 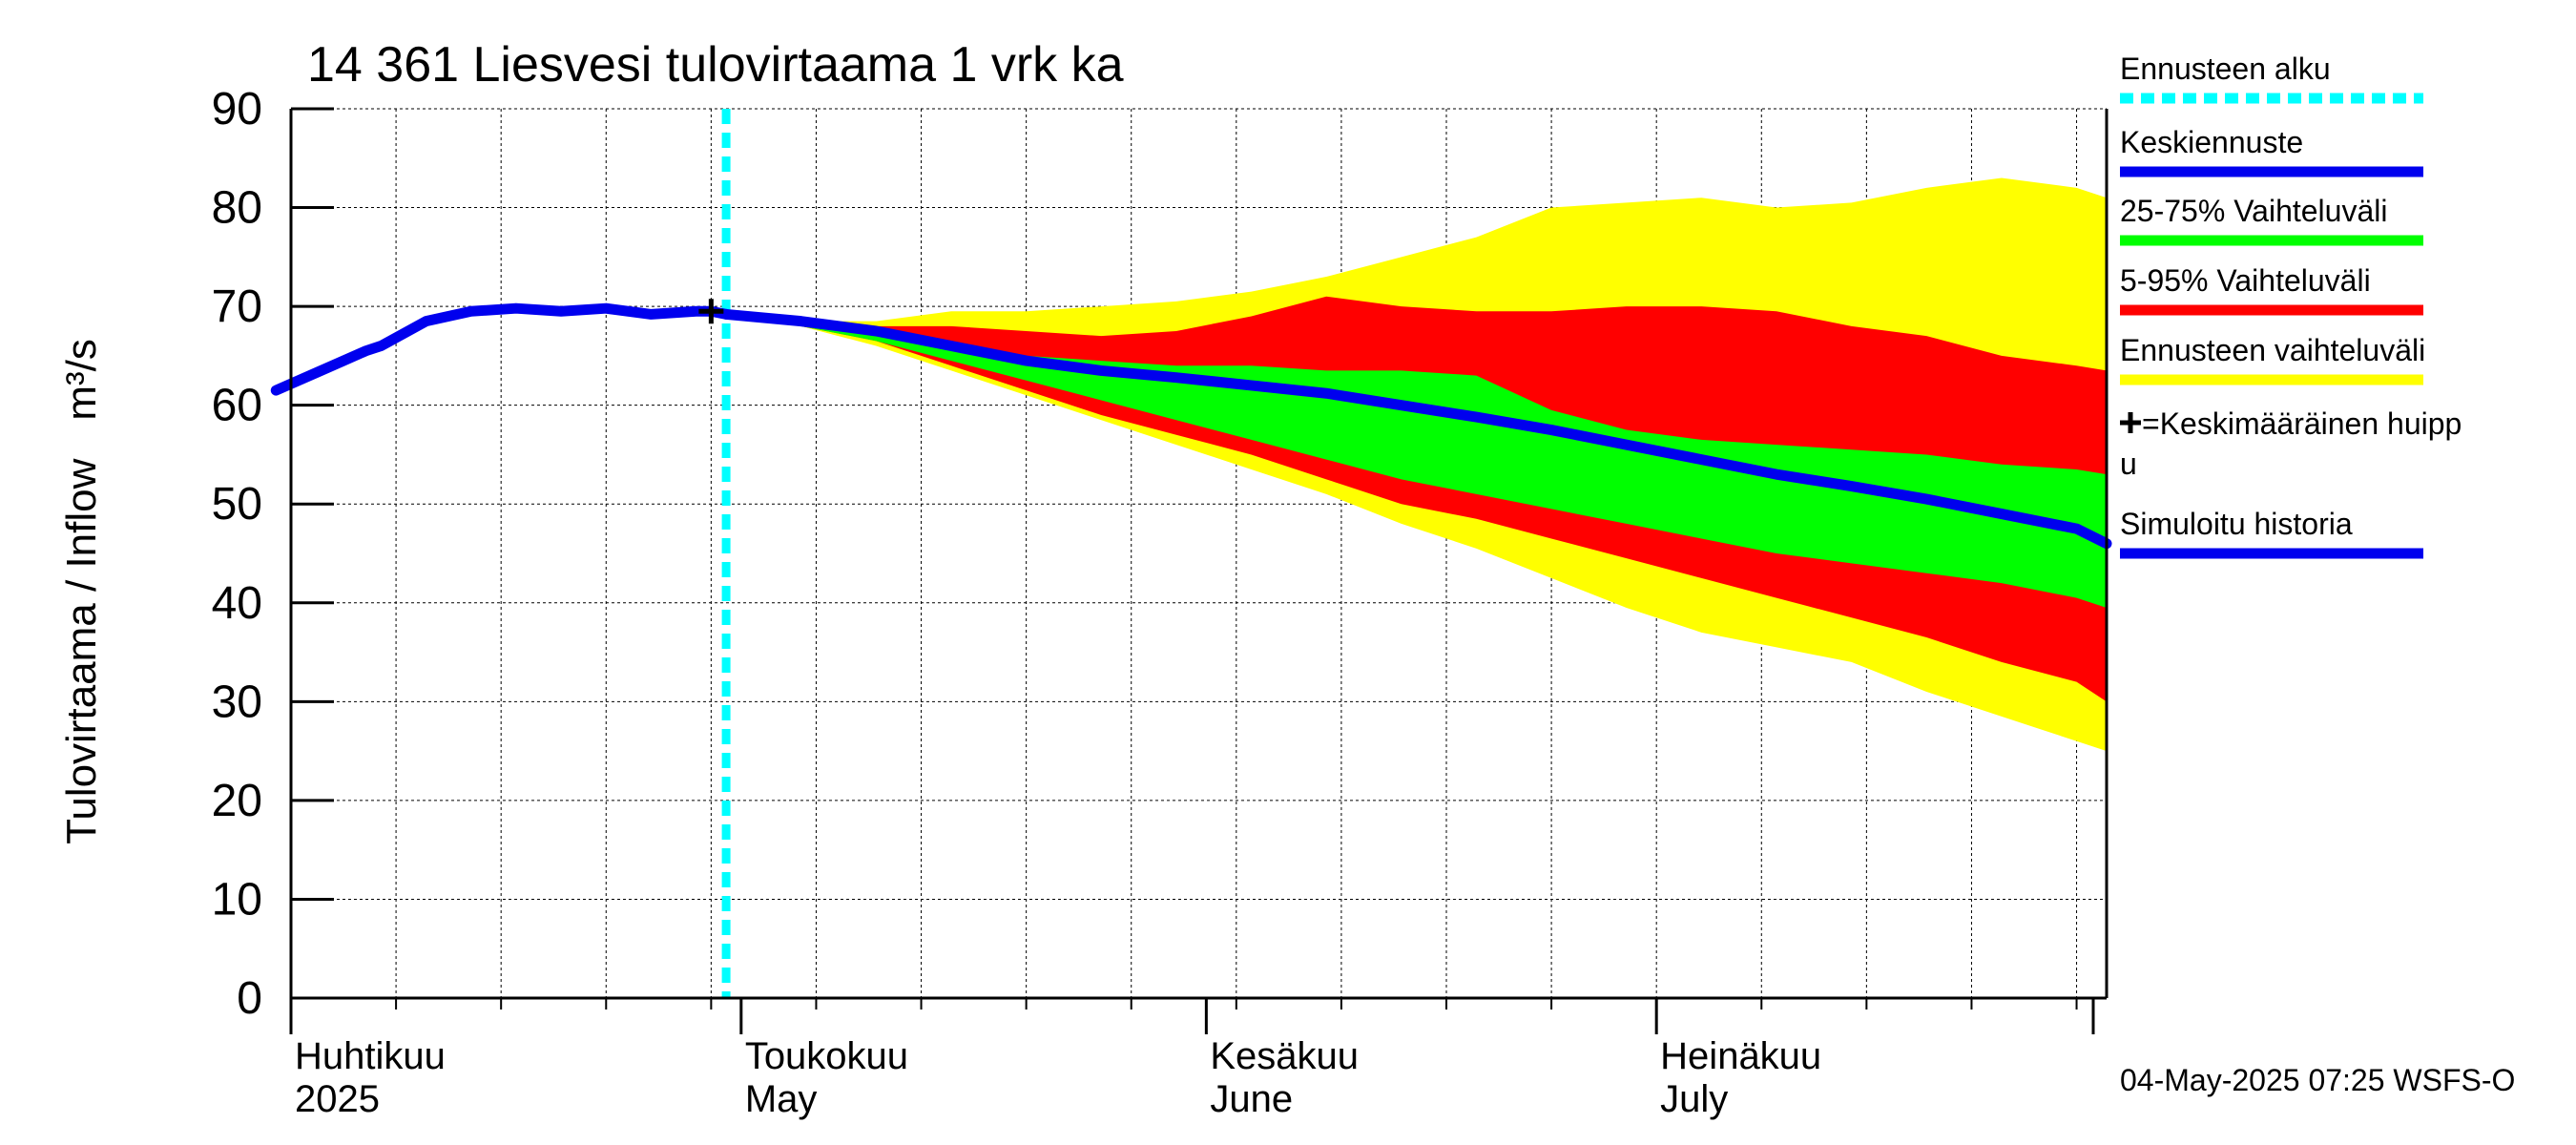 I want to click on y-tick-label: 80, so click(x=237, y=208).